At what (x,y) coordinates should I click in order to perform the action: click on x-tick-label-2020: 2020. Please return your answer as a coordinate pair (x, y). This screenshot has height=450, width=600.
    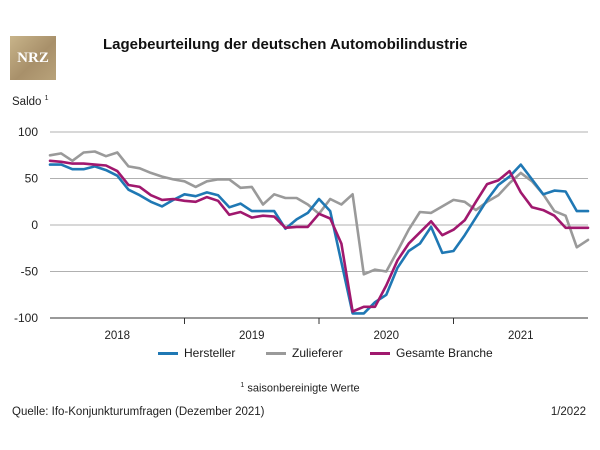
    Looking at the image, I should click on (386, 336).